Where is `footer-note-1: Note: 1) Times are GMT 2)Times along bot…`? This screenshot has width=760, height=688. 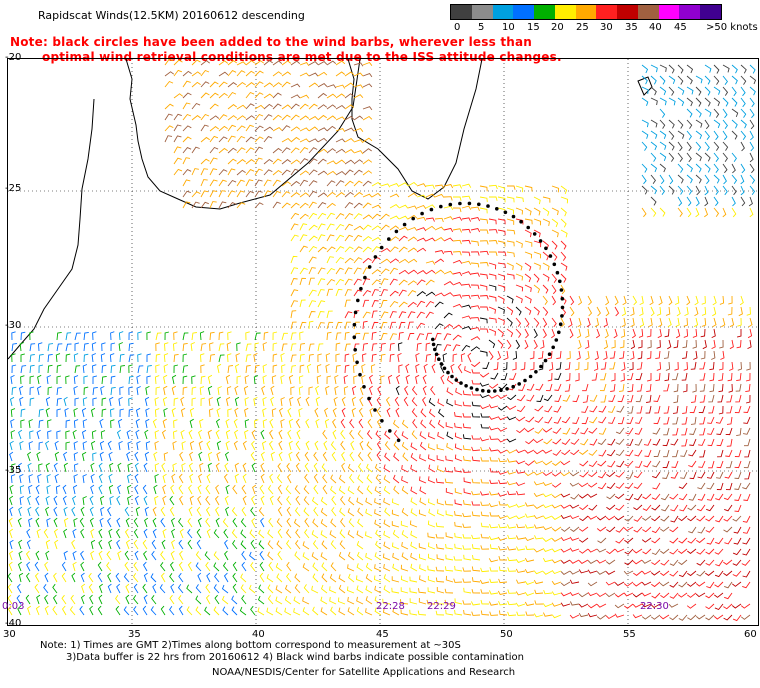 footer-note-1: Note: 1) Times are GMT 2)Times along bot… is located at coordinates (250, 645).